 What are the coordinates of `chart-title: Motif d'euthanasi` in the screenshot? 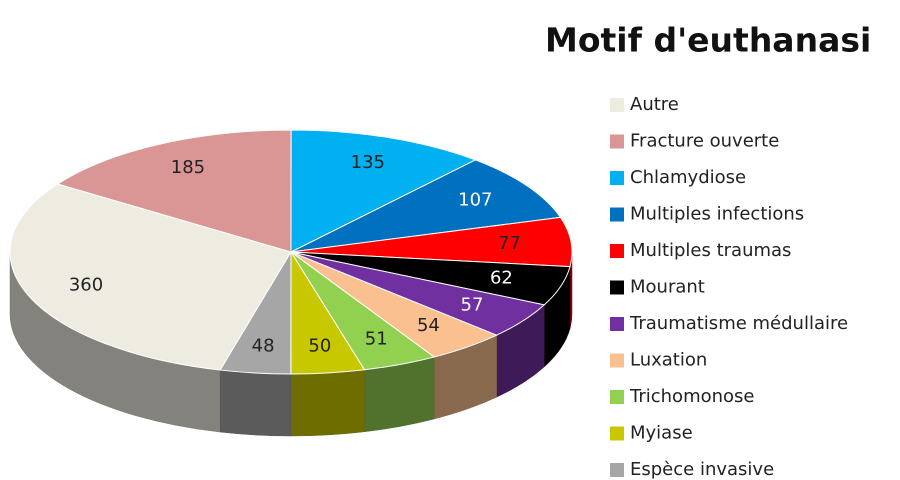 It's located at (708, 40).